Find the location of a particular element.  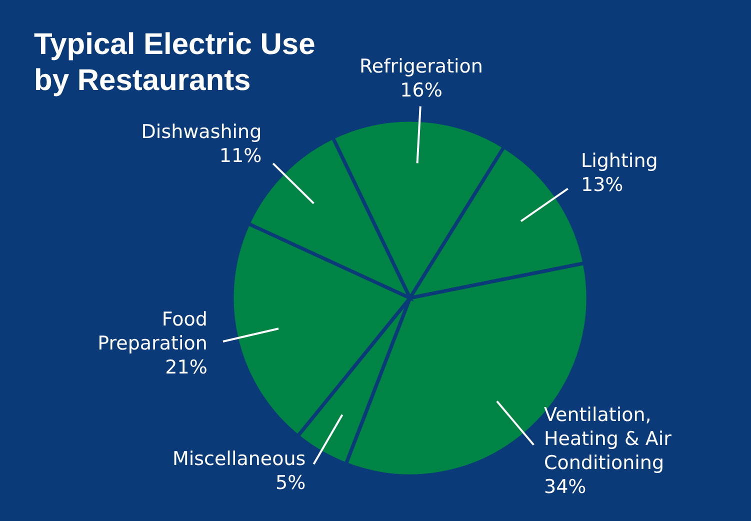

data-label: 21% is located at coordinates (186, 367).